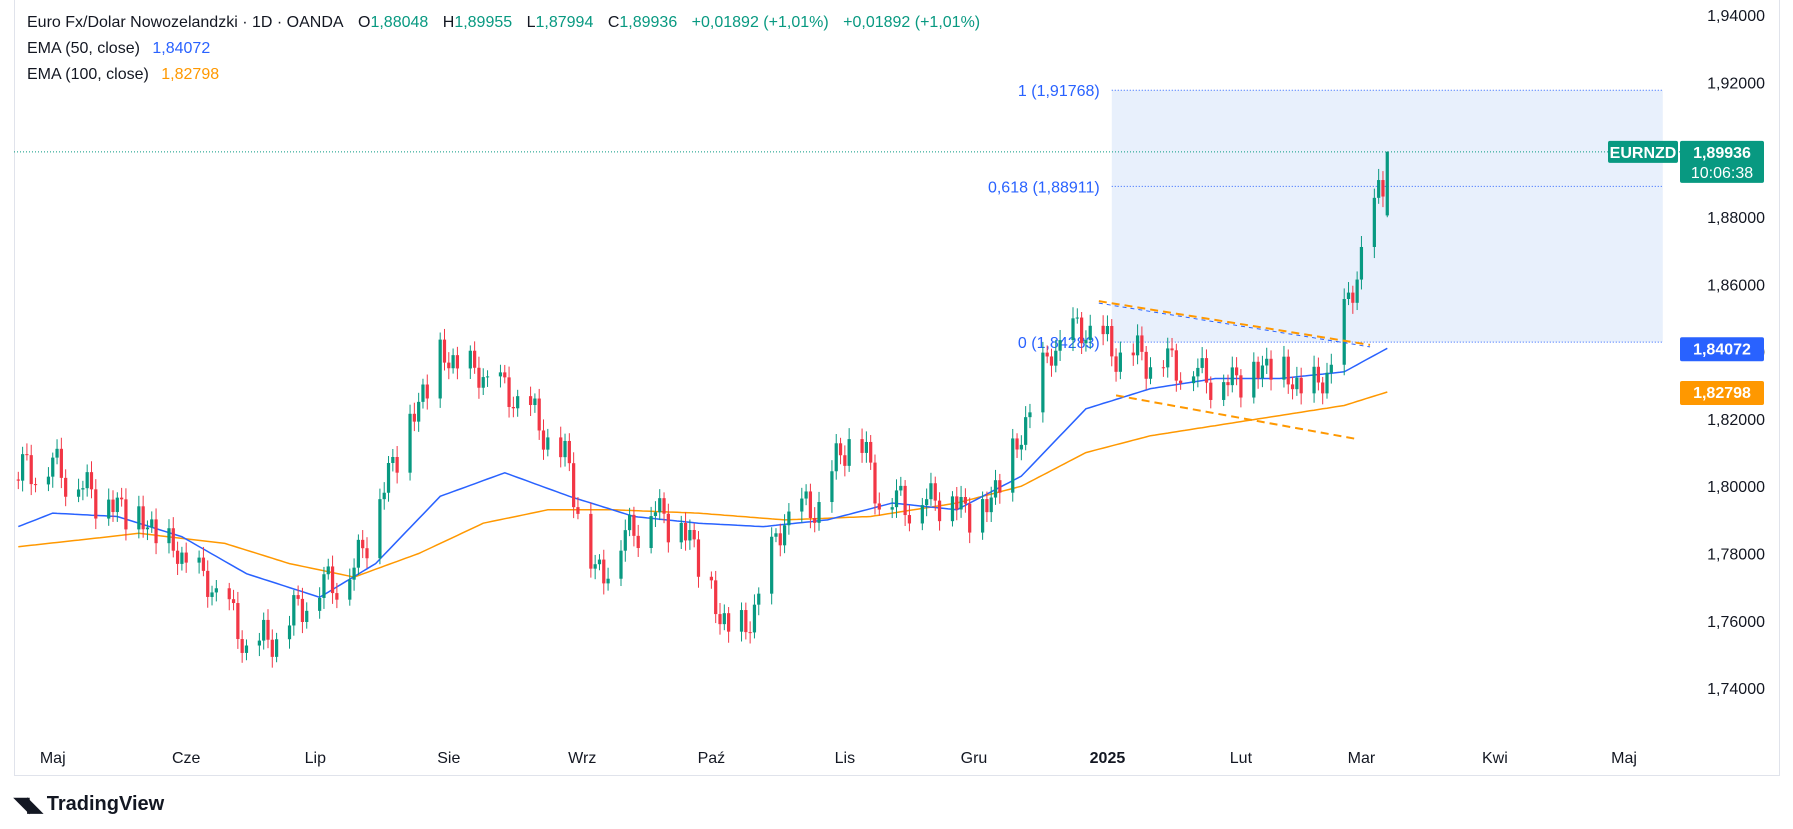  What do you see at coordinates (1236, 417) in the screenshot?
I see `channel-lower-line` at bounding box center [1236, 417].